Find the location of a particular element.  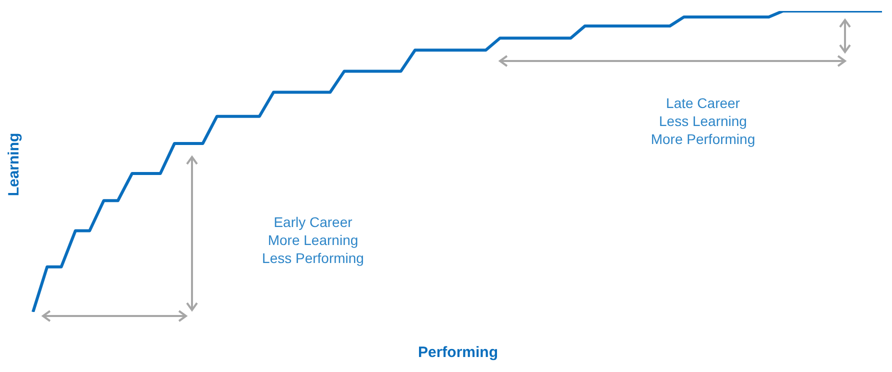

annotation: Early Career More Learning Less Performing is located at coordinates (313, 240).